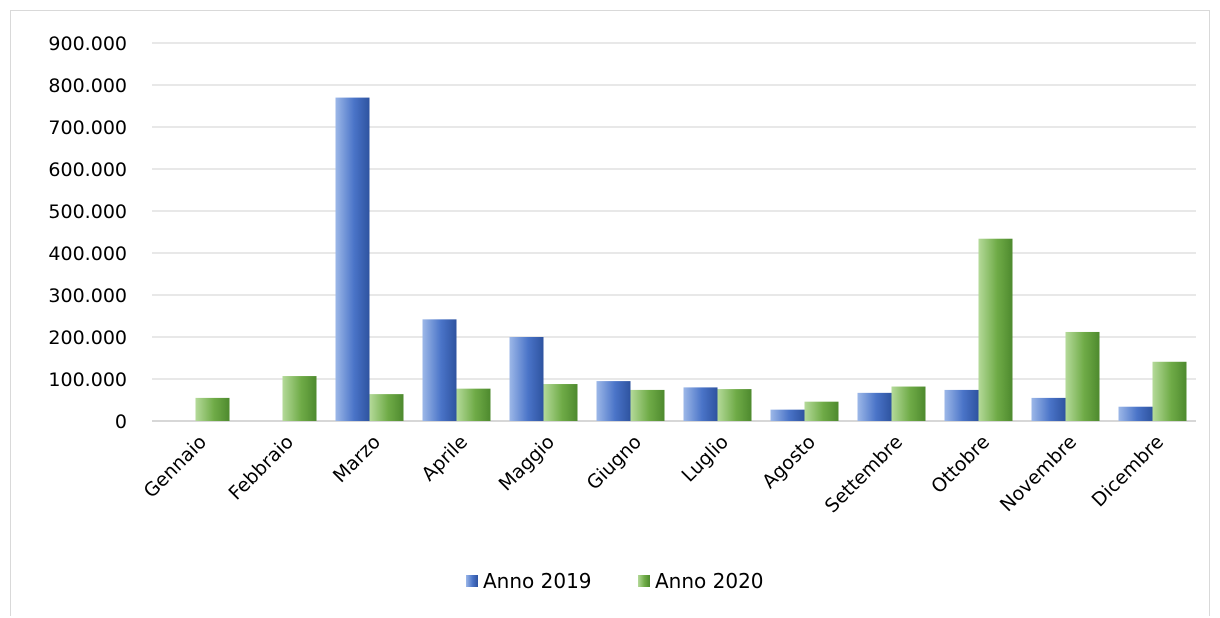 The image size is (1220, 618). Describe the element at coordinates (87, 170) in the screenshot. I see `y-tick-label: 600.000` at that location.